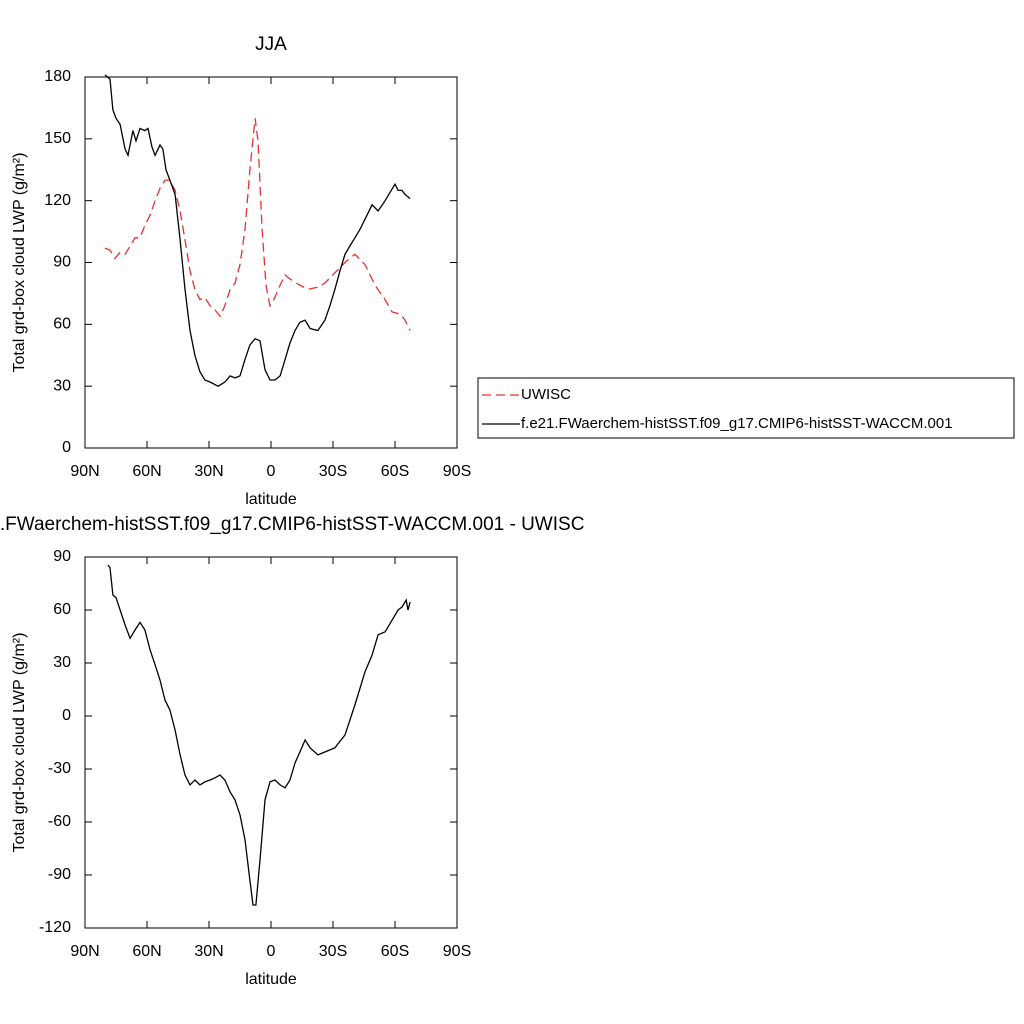 The image size is (1024, 1024). Describe the element at coordinates (57, 138) in the screenshot. I see `y-tick-label: 150` at that location.